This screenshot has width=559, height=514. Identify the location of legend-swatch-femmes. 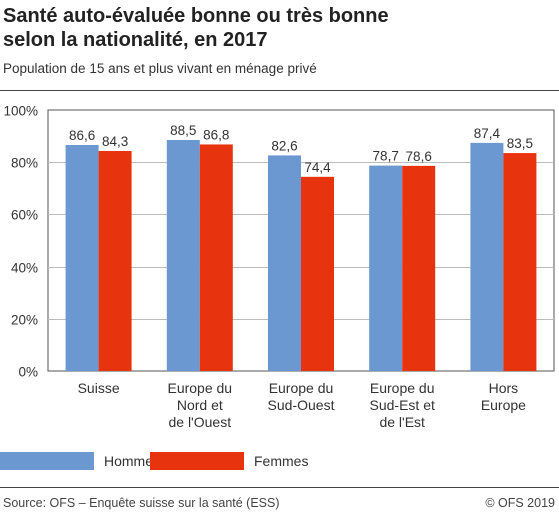
(197, 461).